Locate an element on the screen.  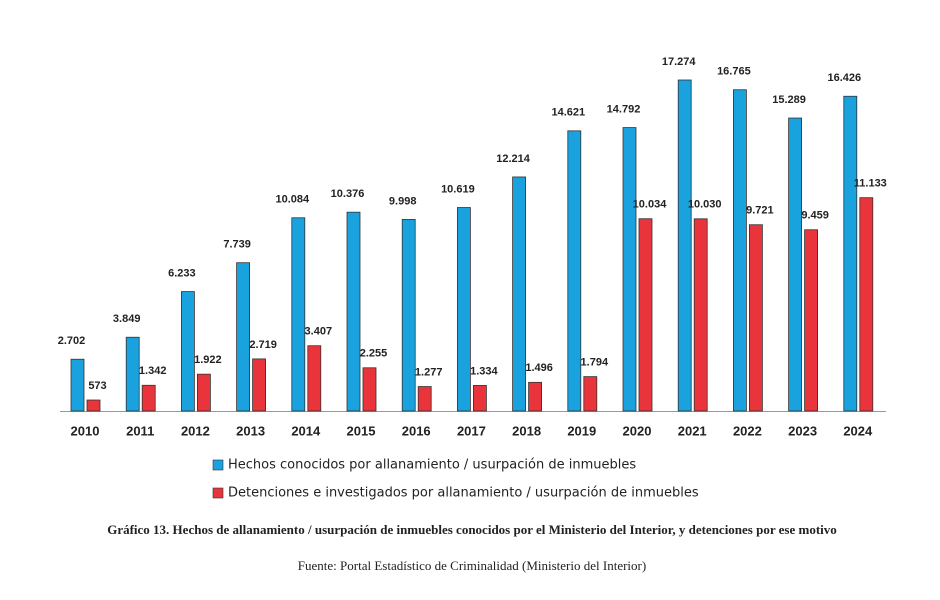
data-label: 12.214 is located at coordinates (513, 159).